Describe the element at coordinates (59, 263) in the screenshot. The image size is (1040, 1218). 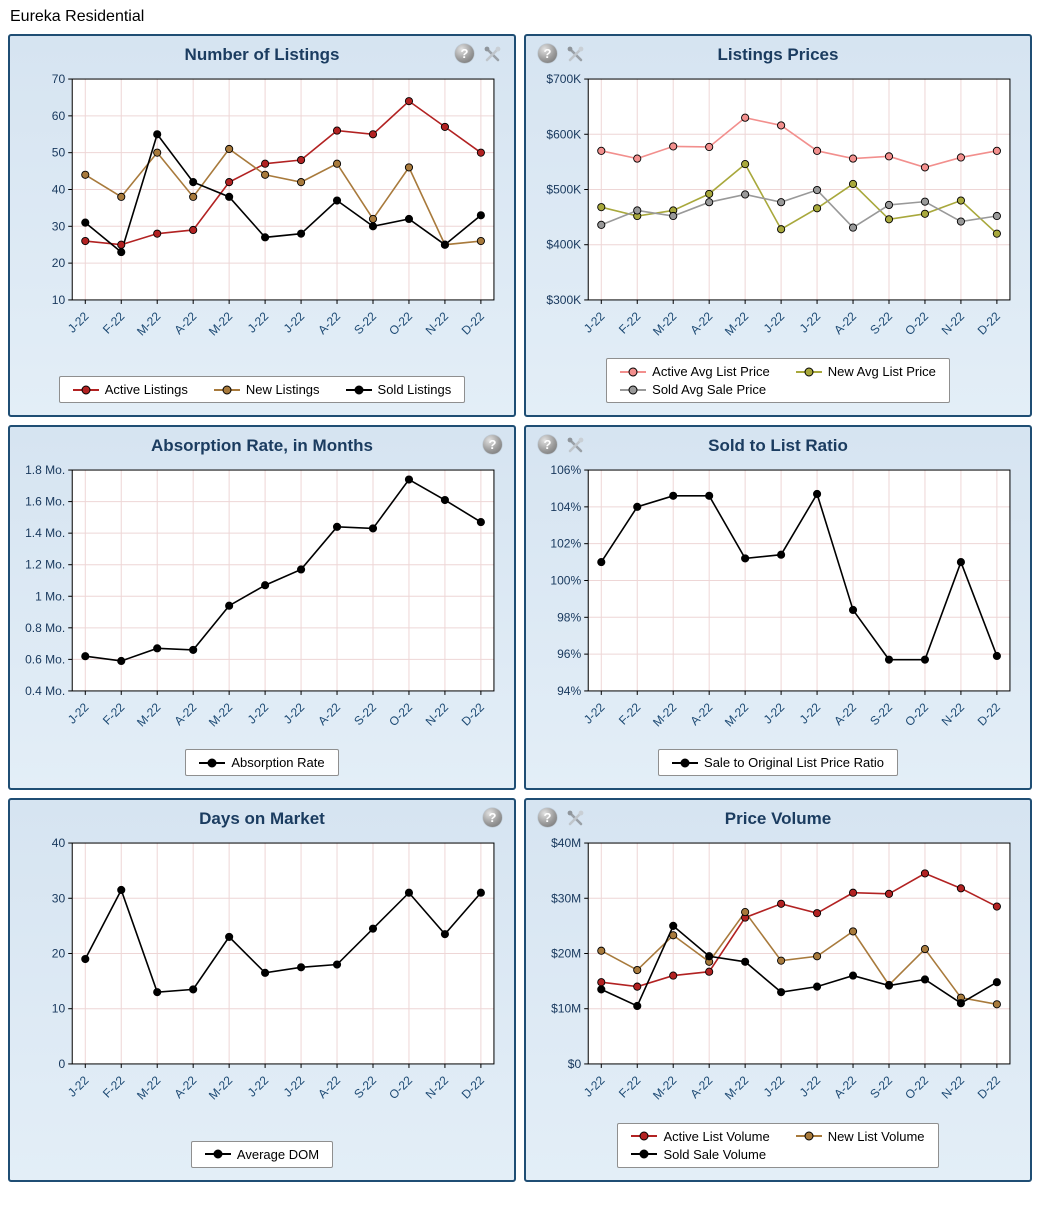
I see `svg-text: 20` at that location.